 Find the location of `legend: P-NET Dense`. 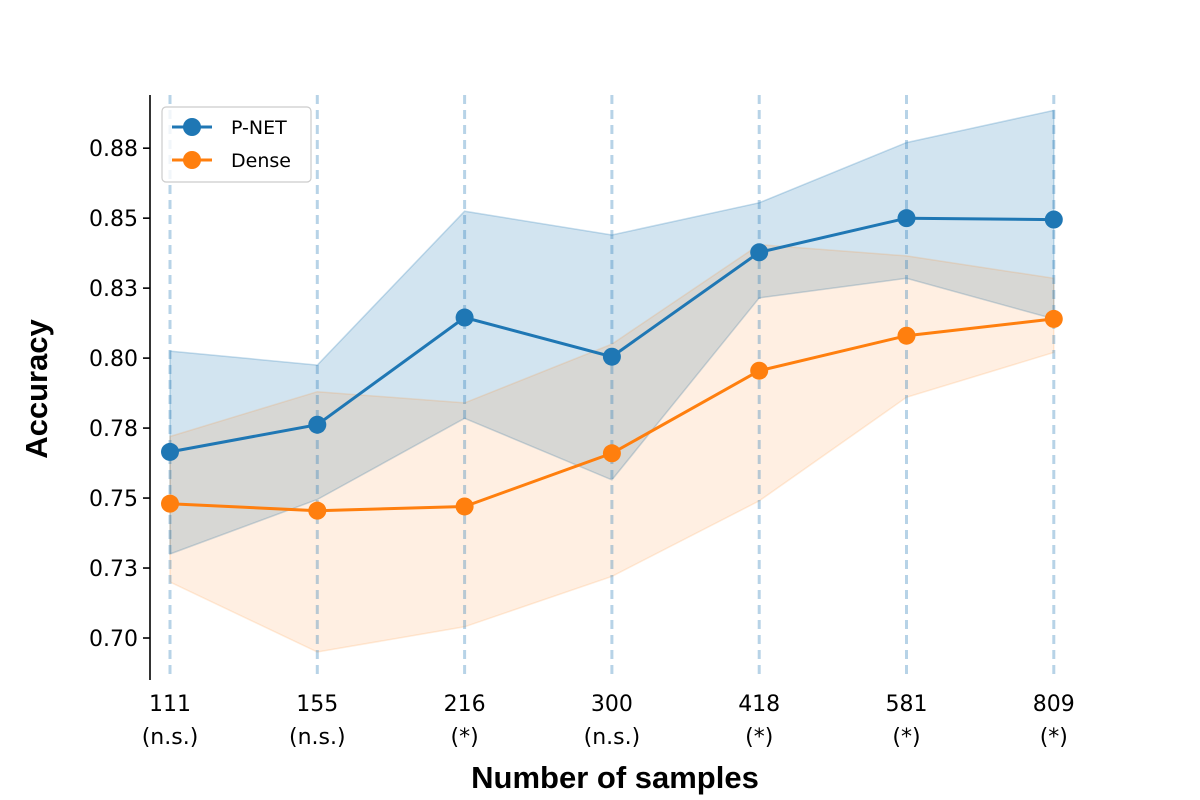

legend: P-NET Dense is located at coordinates (236, 144).